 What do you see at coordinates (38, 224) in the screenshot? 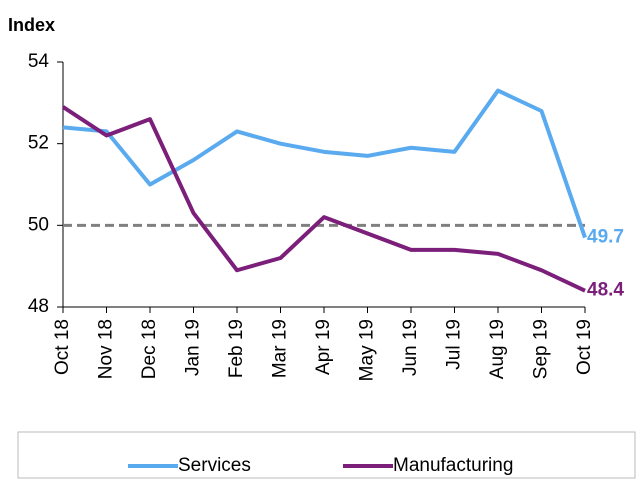
I see `y-tick-label: 50` at bounding box center [38, 224].